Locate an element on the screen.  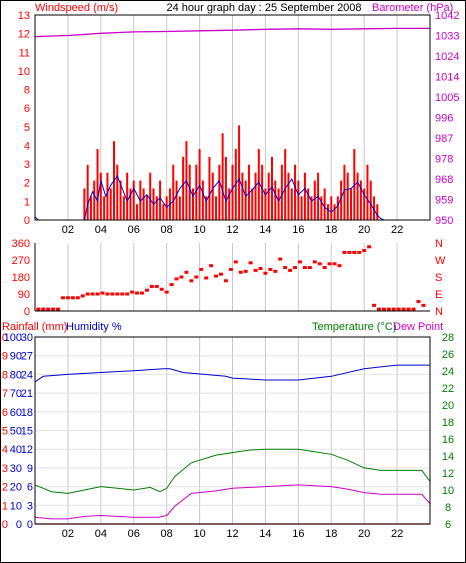
secondary-tick-label: 12 is located at coordinates (27, 450).